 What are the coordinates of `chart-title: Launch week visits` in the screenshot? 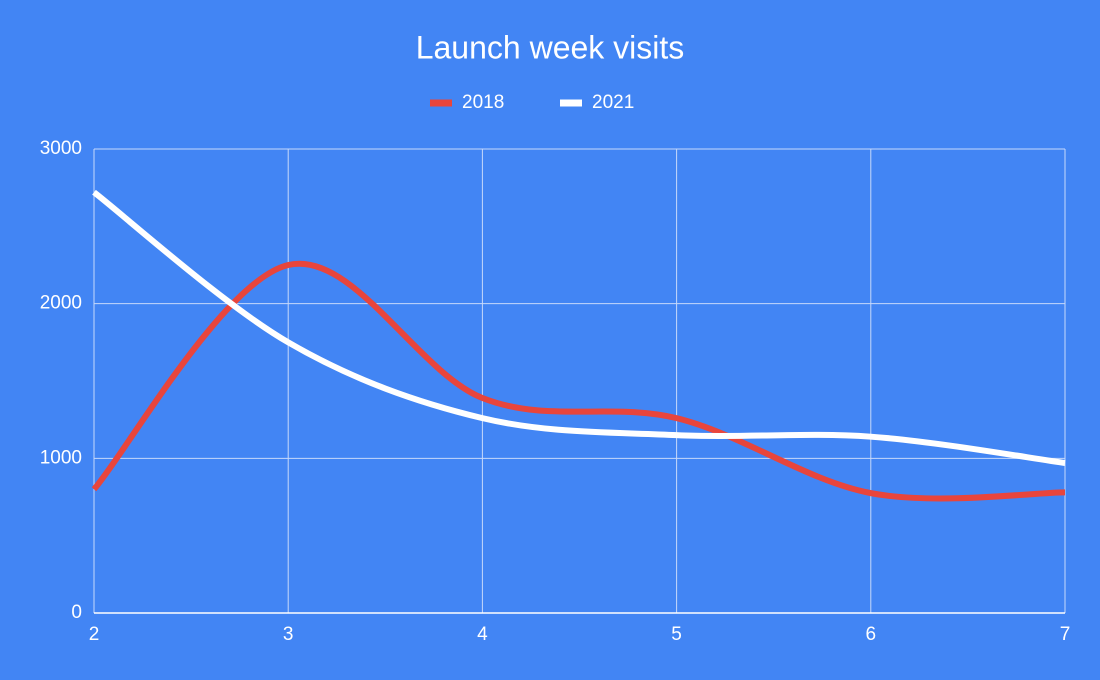 It's located at (550, 47).